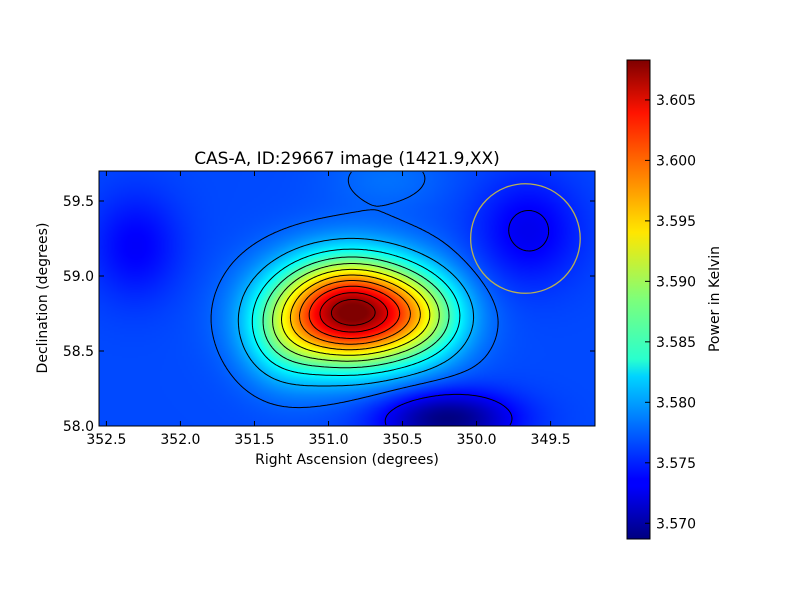 Image resolution: width=800 pixels, height=600 pixels. I want to click on colorbar-tick-label: 3.600, so click(676, 161).